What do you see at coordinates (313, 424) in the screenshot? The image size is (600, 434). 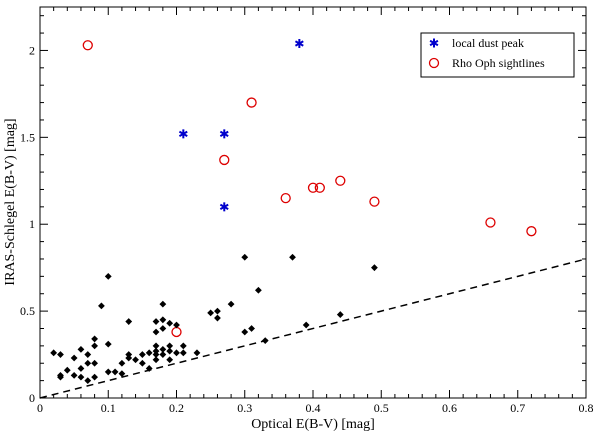 I see `x-axis-title: Optical E(B-V) [mag]` at bounding box center [313, 424].